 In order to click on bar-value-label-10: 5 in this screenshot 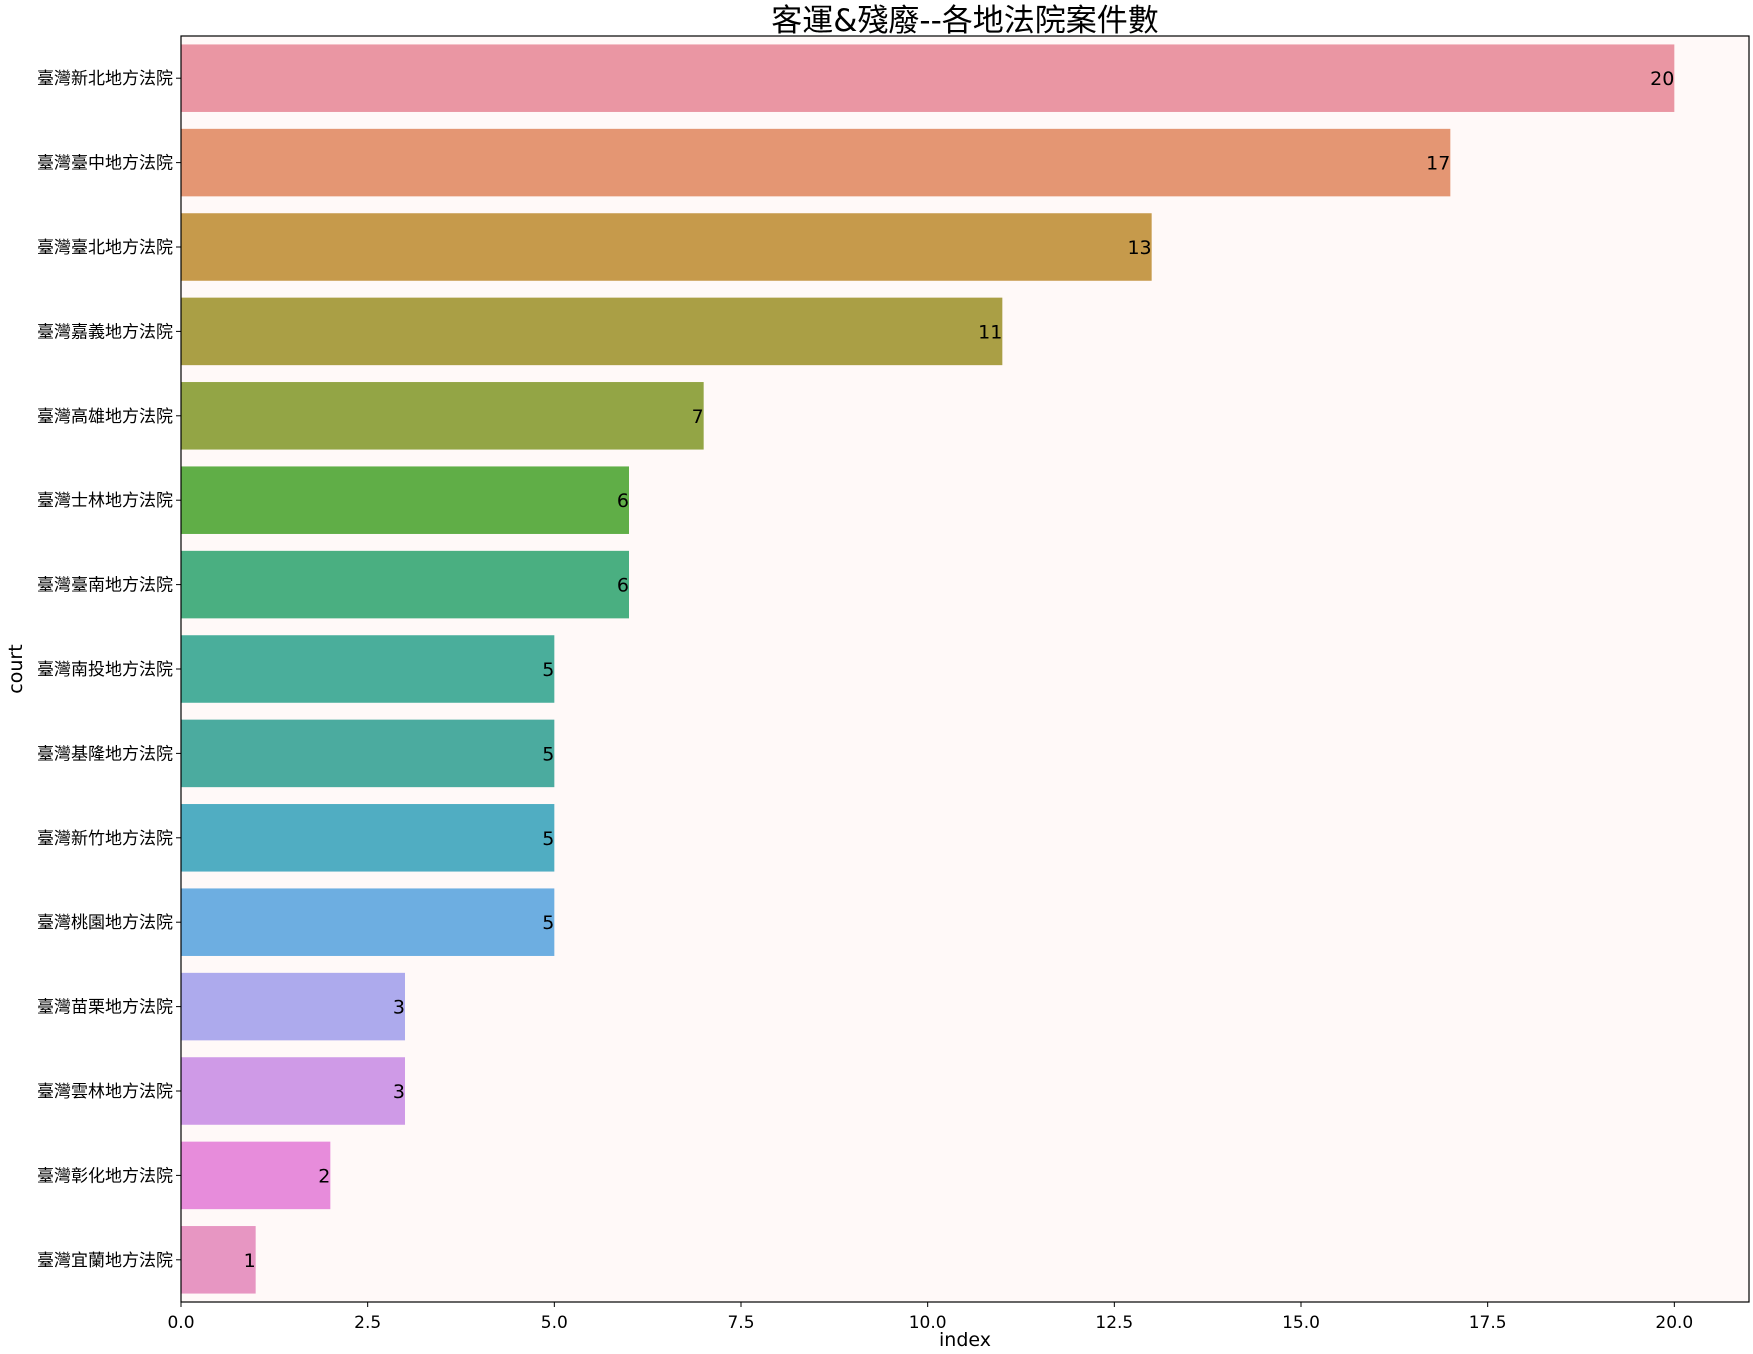, I will do `click(548, 839)`.